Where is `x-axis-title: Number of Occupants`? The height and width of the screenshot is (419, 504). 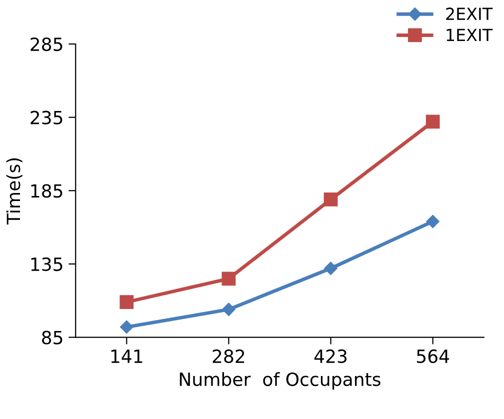
x-axis-title: Number of Occupants is located at coordinates (280, 381).